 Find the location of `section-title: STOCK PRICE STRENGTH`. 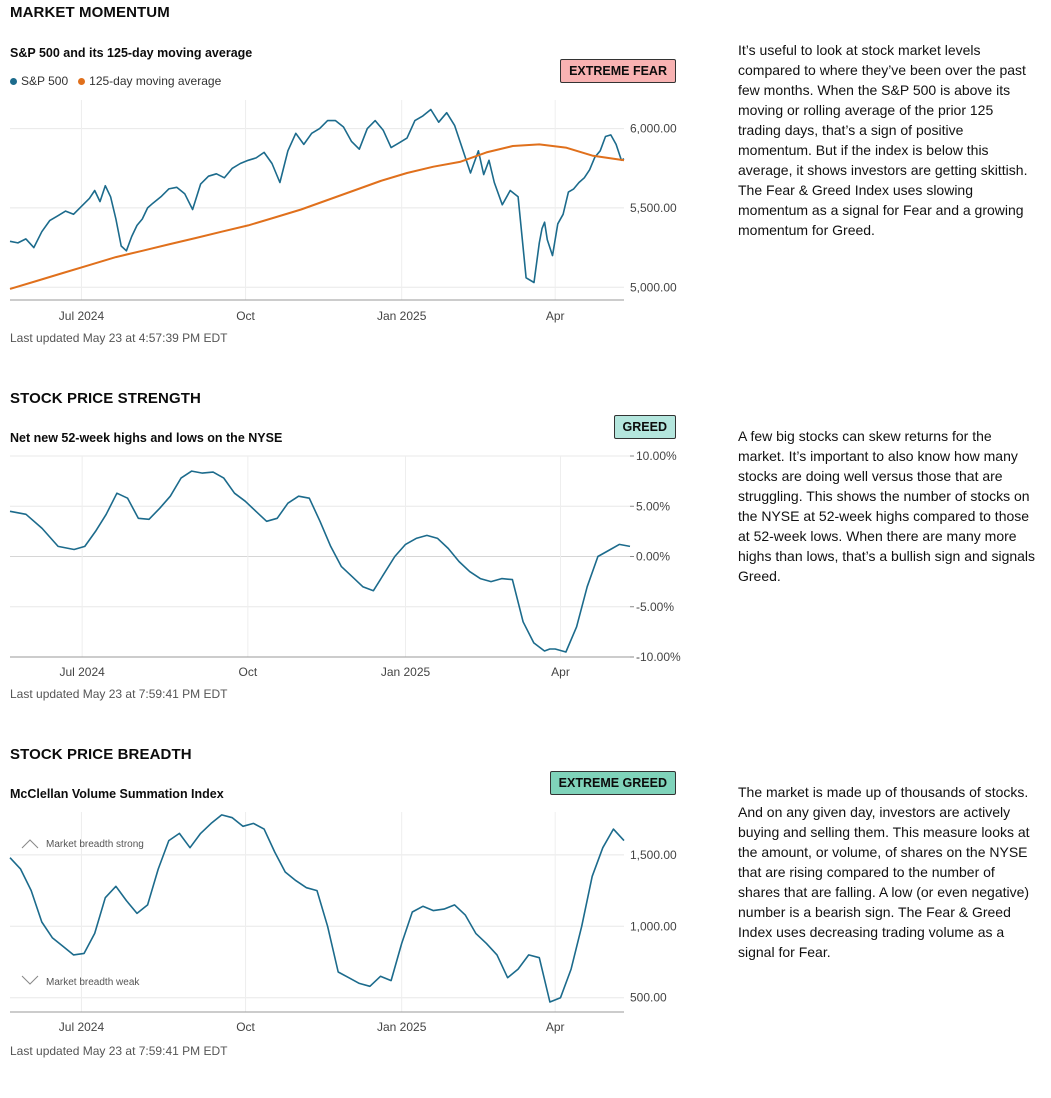

section-title: STOCK PRICE STRENGTH is located at coordinates (105, 398).